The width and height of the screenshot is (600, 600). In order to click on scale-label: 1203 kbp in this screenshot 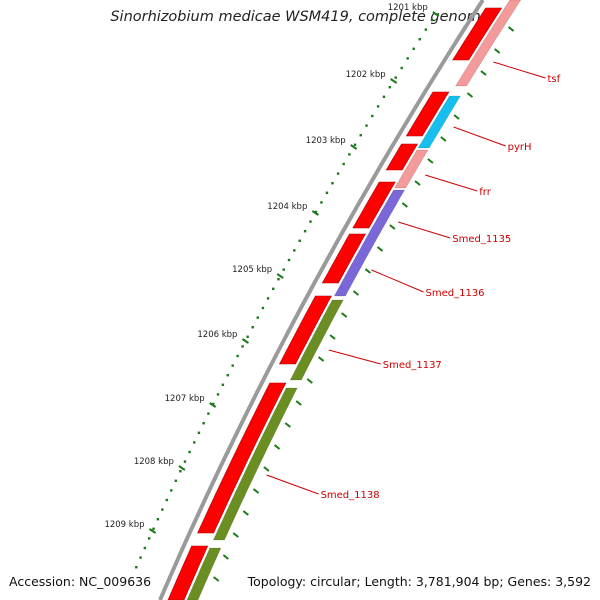, I will do `click(326, 141)`.